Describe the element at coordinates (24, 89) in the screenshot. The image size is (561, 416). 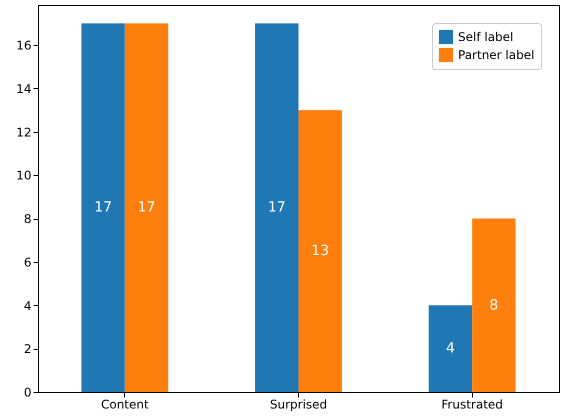
I see `y-tick-label: 14` at that location.